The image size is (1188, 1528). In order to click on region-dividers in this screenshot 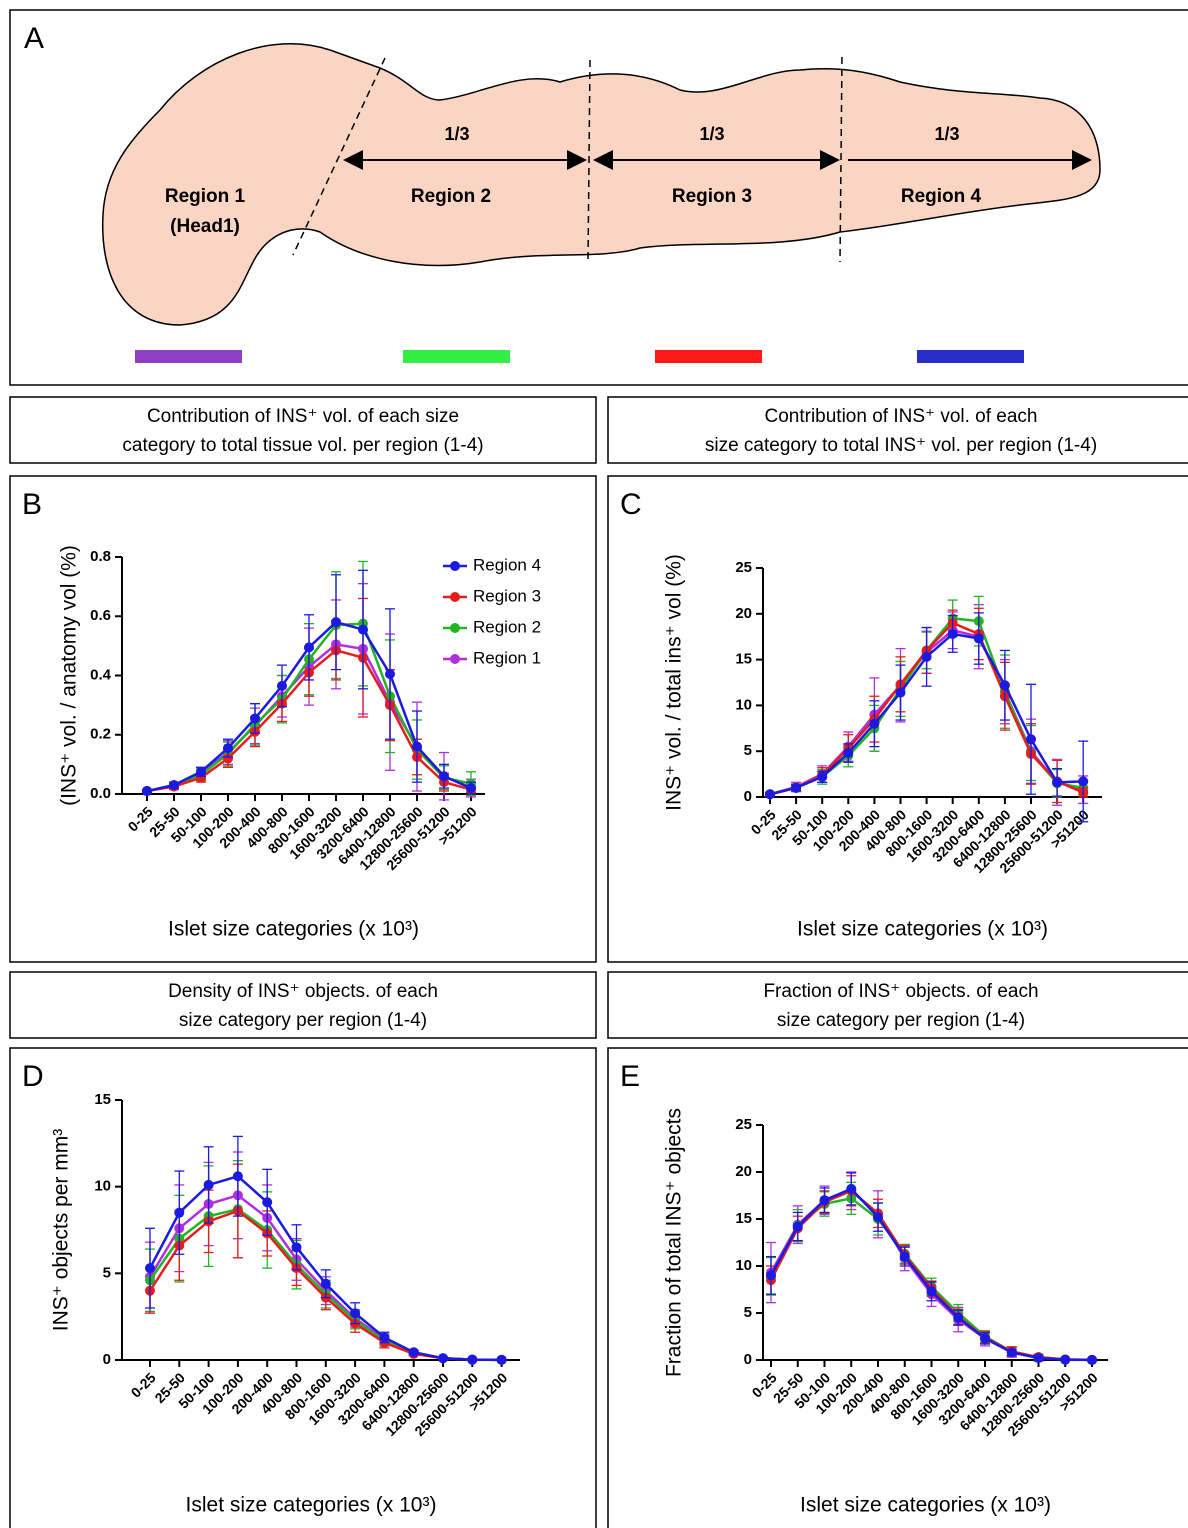, I will do `click(567, 159)`.